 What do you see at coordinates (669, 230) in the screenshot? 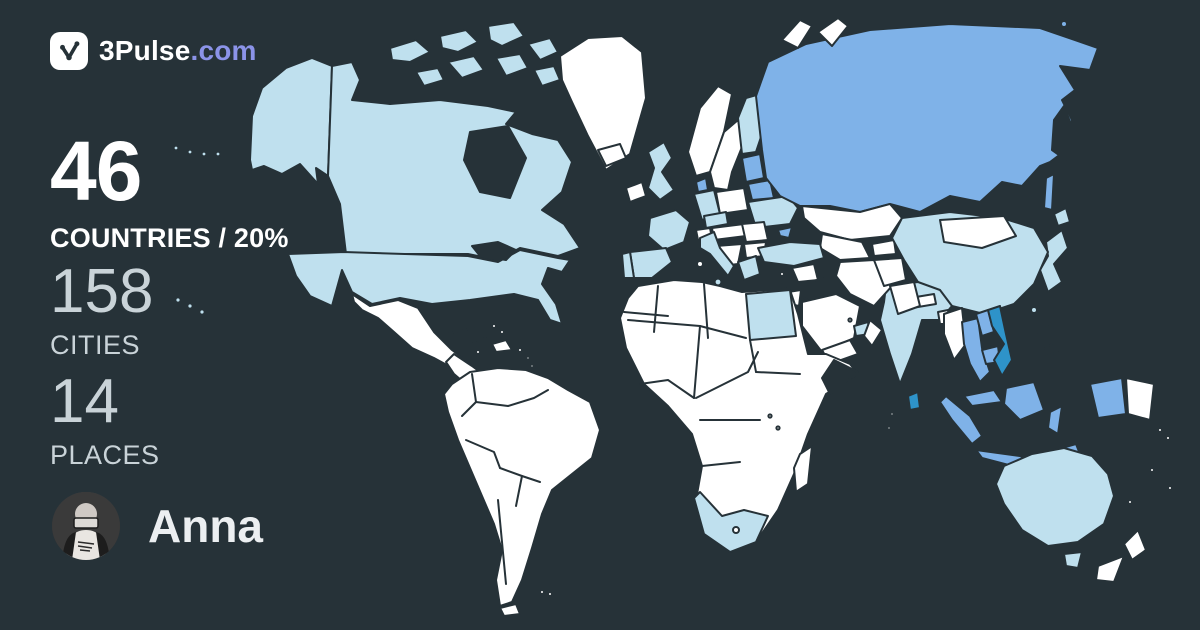
I see `country-france` at bounding box center [669, 230].